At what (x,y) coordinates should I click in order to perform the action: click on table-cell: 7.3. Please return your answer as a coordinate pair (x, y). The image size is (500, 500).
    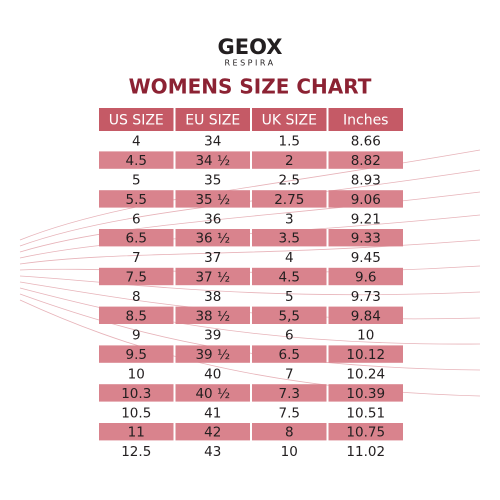
    Looking at the image, I should click on (289, 394).